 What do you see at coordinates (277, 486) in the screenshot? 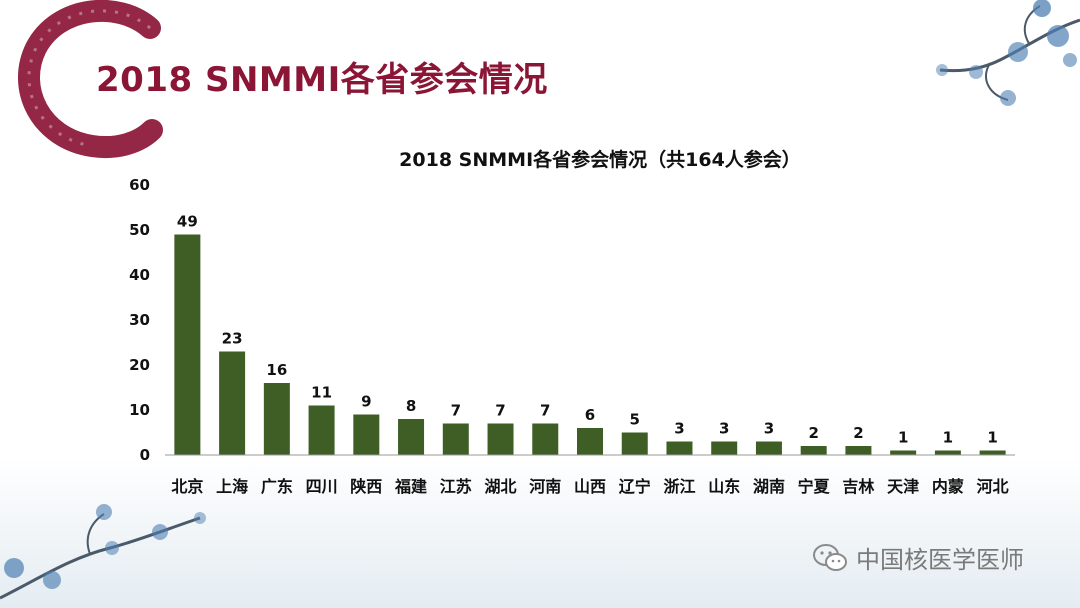
I see `x-tick-label: 广东` at bounding box center [277, 486].